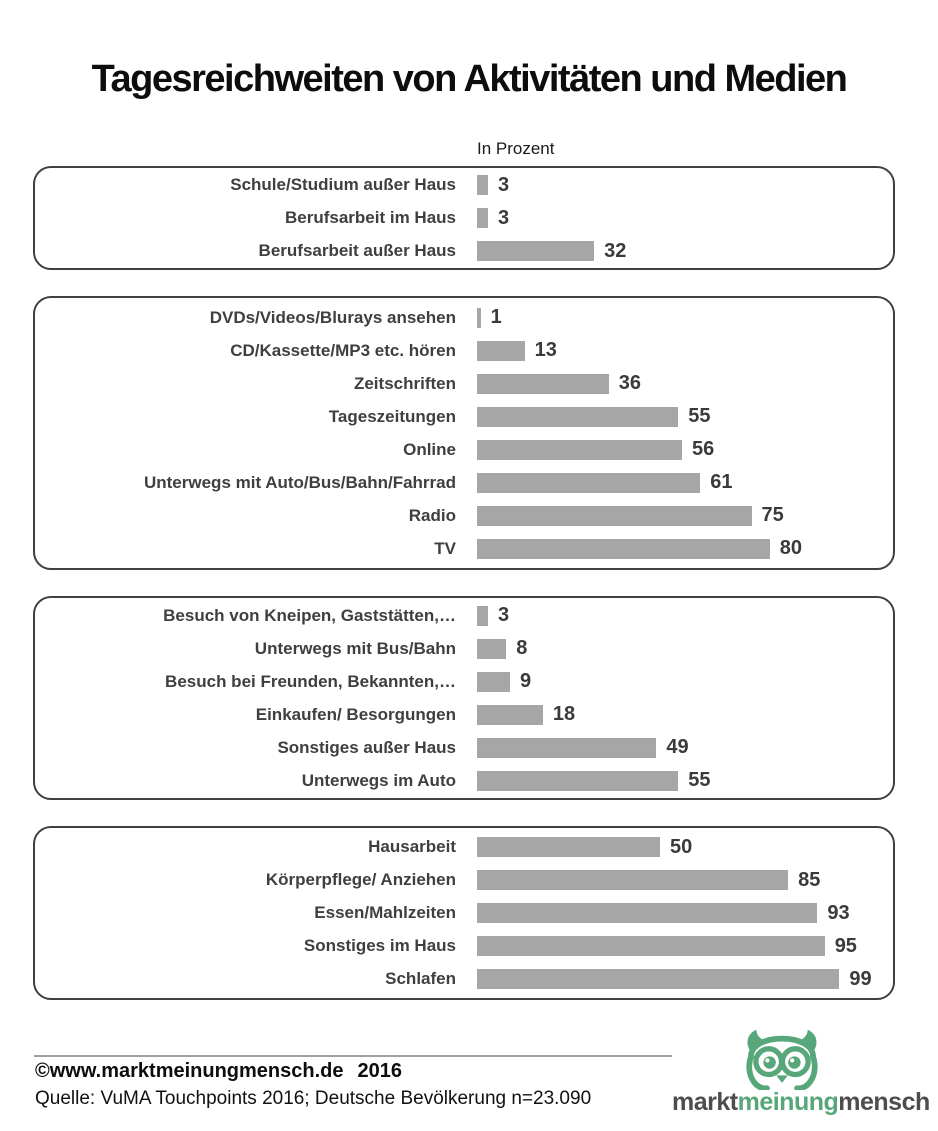 This screenshot has width=938, height=1131. What do you see at coordinates (366, 747) in the screenshot?
I see `bar-label: Sonstiges außer Haus` at bounding box center [366, 747].